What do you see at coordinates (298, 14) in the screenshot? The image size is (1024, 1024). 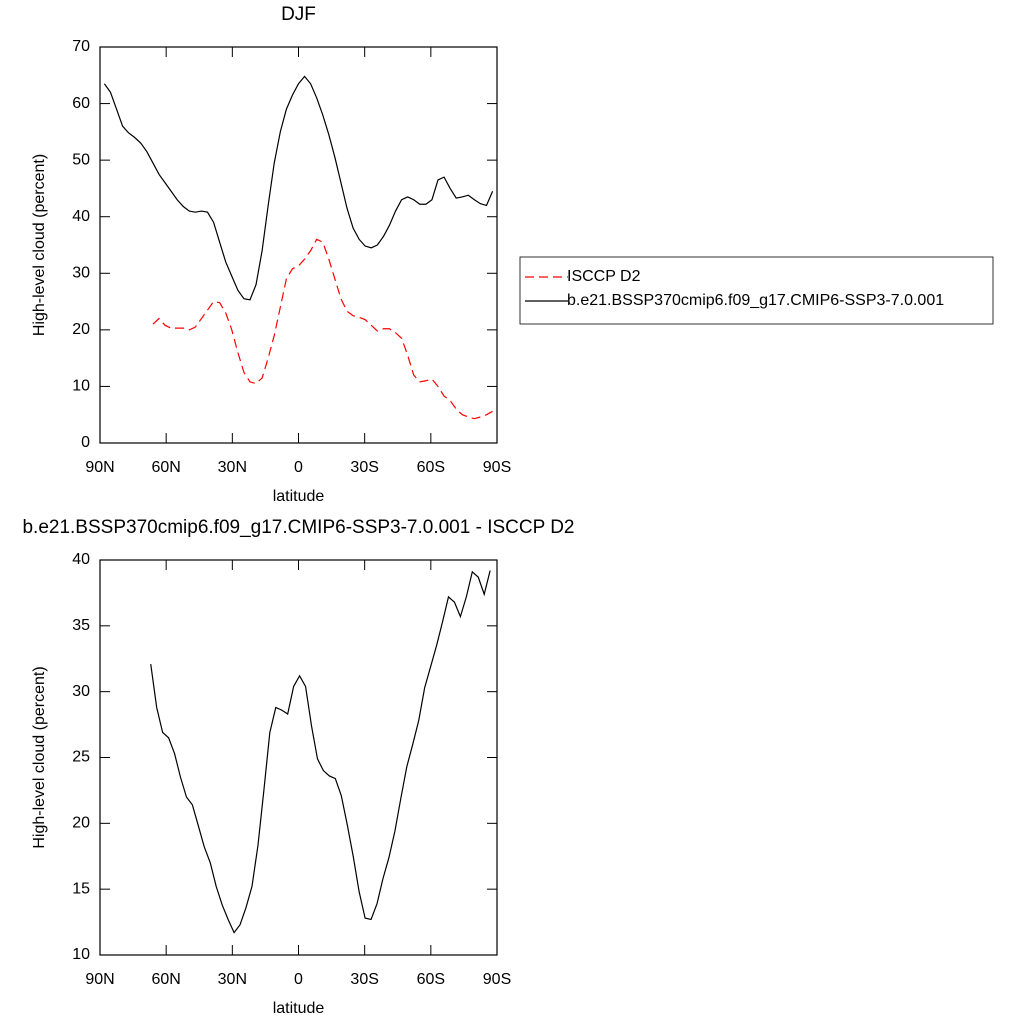 I see `chart-title: DJF` at bounding box center [298, 14].